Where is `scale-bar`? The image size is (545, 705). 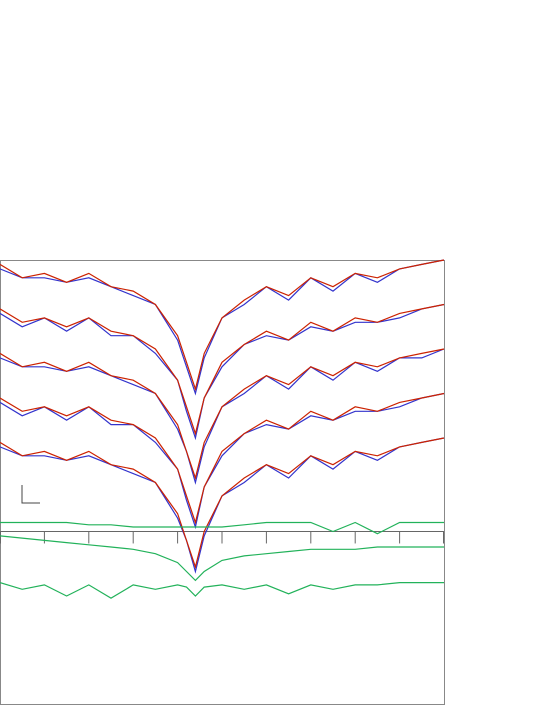
scale-bar is located at coordinates (30, 494).